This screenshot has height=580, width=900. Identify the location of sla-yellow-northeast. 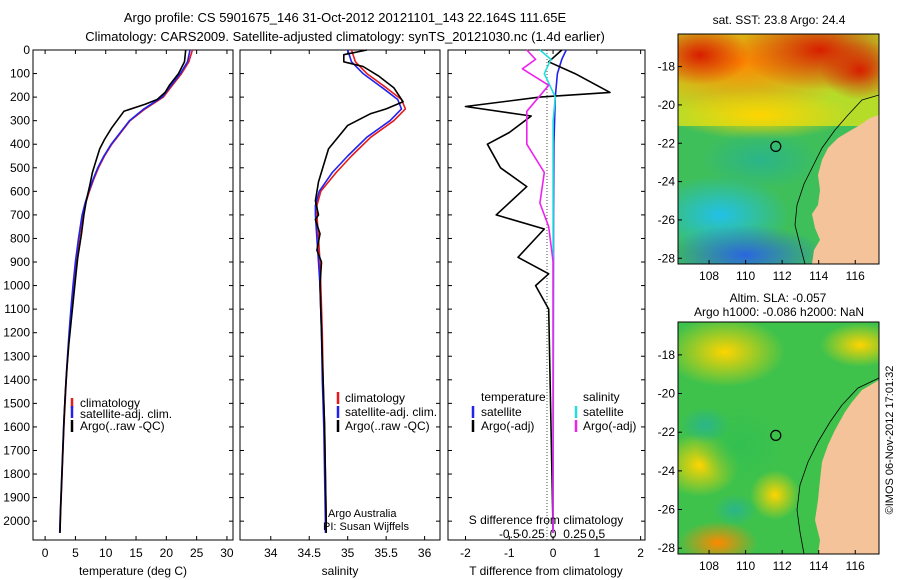
(849, 345).